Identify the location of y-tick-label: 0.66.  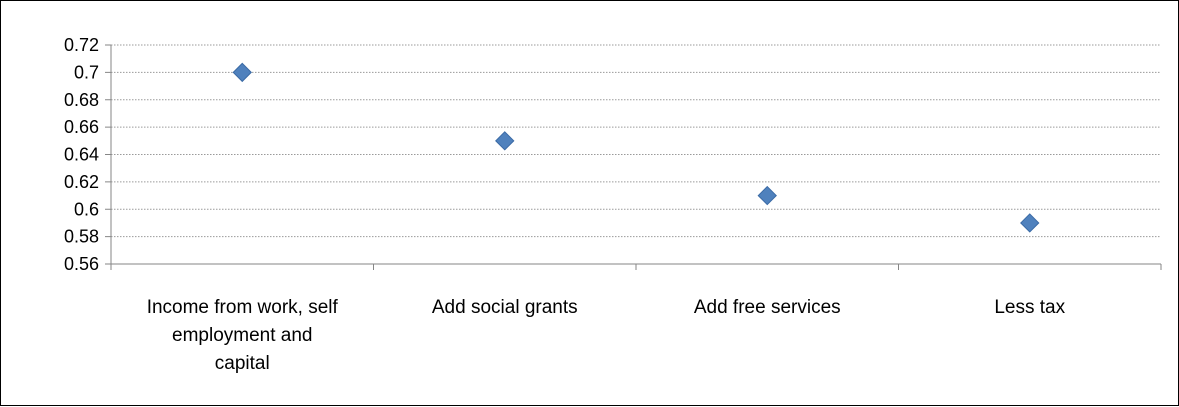
(81, 127).